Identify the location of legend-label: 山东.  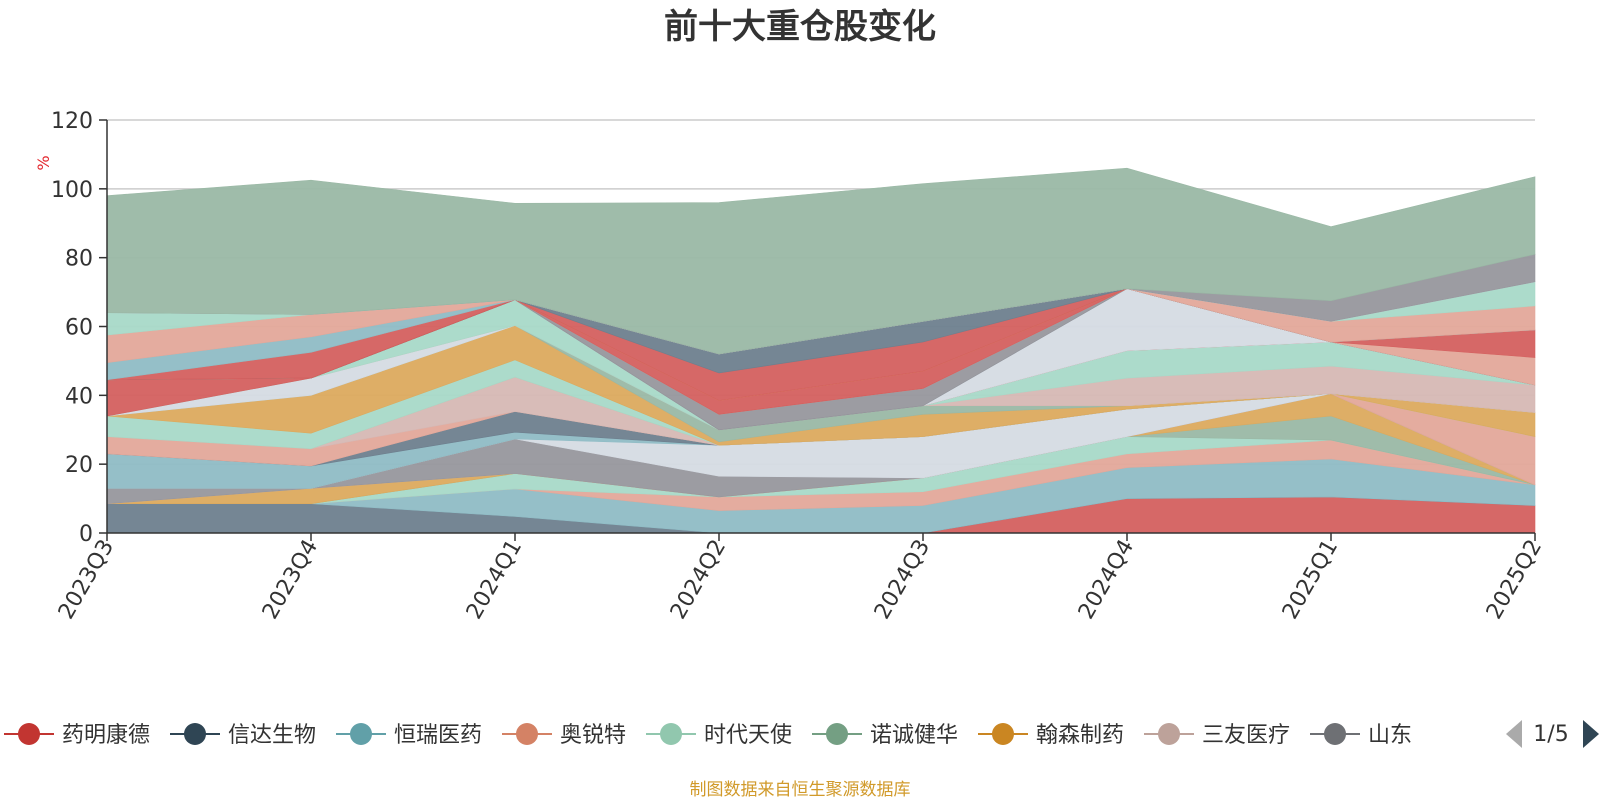
(1390, 735).